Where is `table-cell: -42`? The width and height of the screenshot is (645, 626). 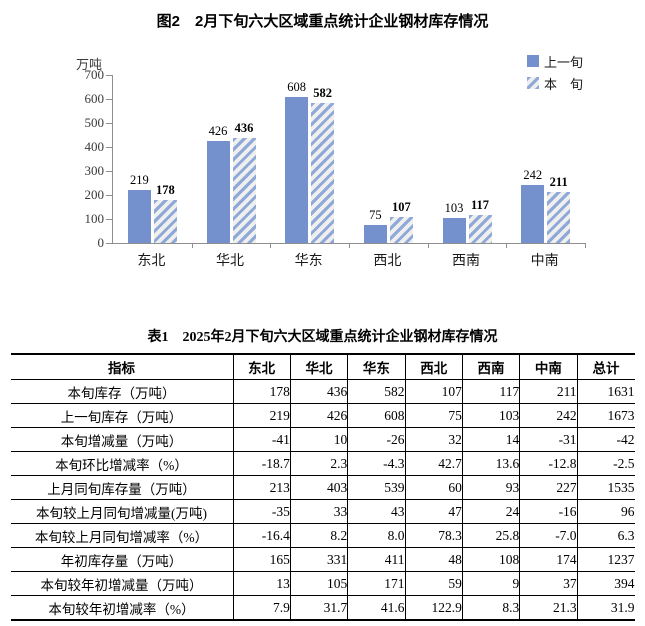 table-cell: -42 is located at coordinates (605, 439).